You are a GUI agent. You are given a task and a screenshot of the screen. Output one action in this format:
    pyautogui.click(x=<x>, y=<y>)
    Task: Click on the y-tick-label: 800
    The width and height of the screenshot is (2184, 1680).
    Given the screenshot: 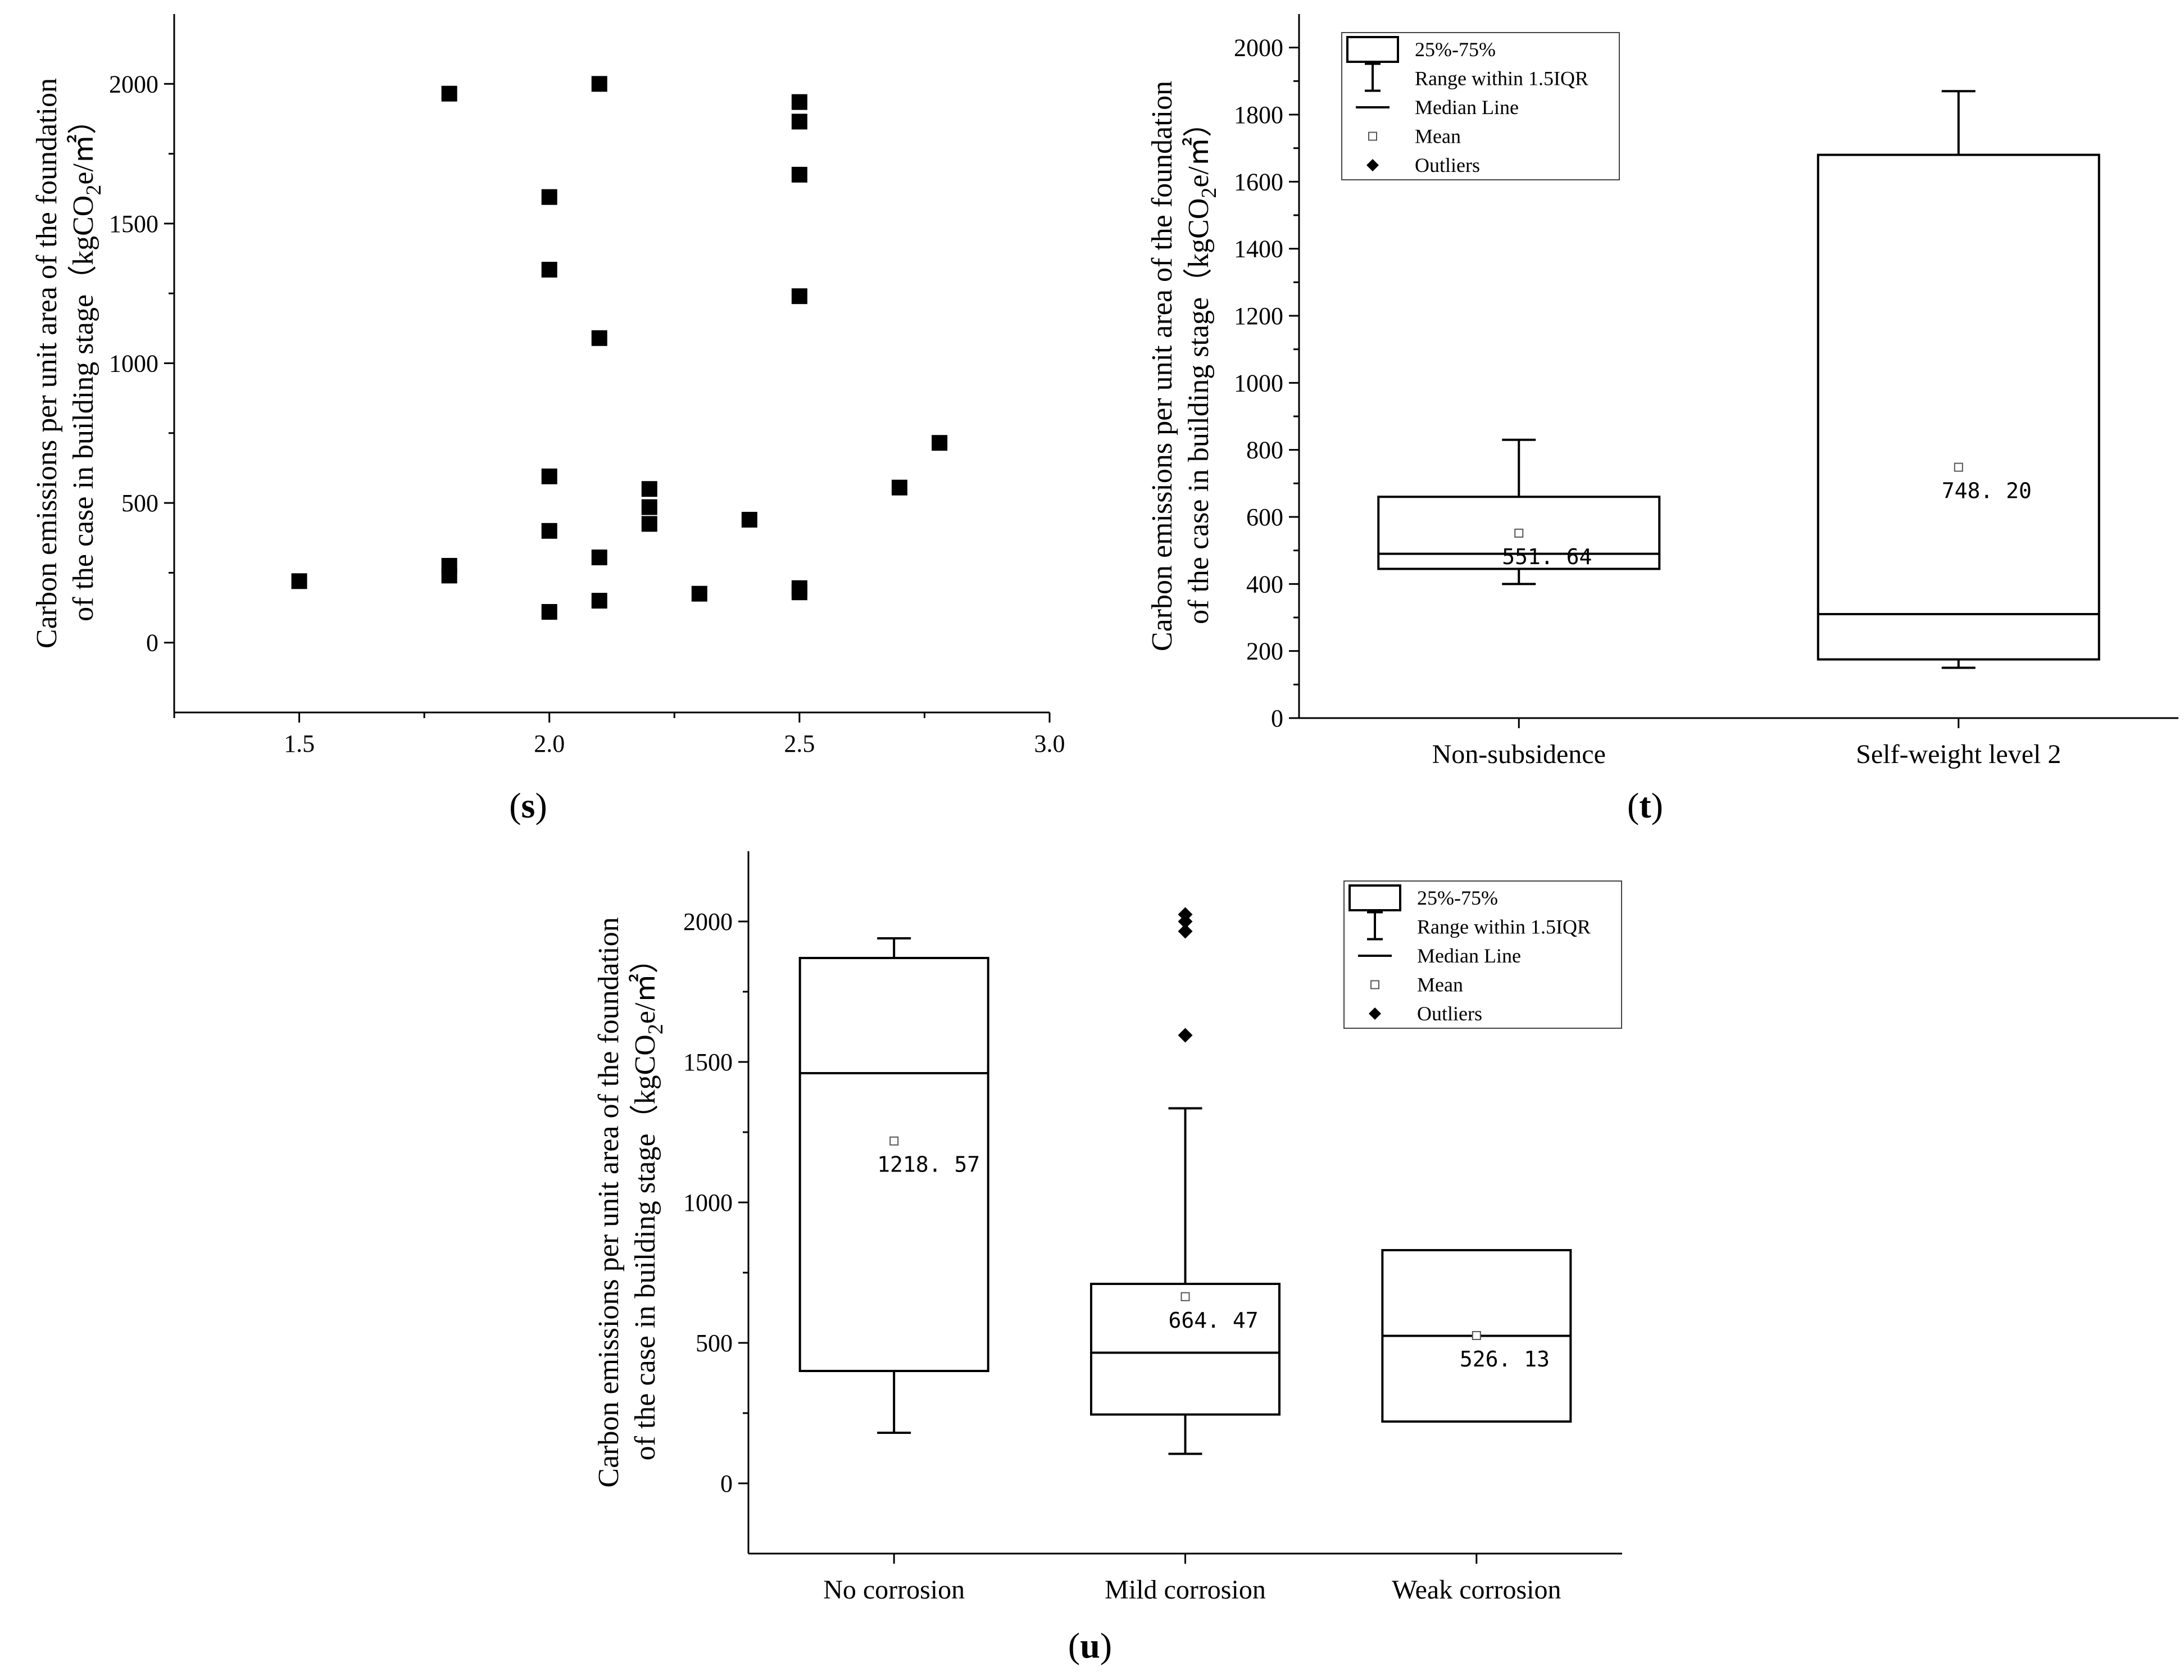 What is the action you would take?
    pyautogui.click(x=1264, y=450)
    